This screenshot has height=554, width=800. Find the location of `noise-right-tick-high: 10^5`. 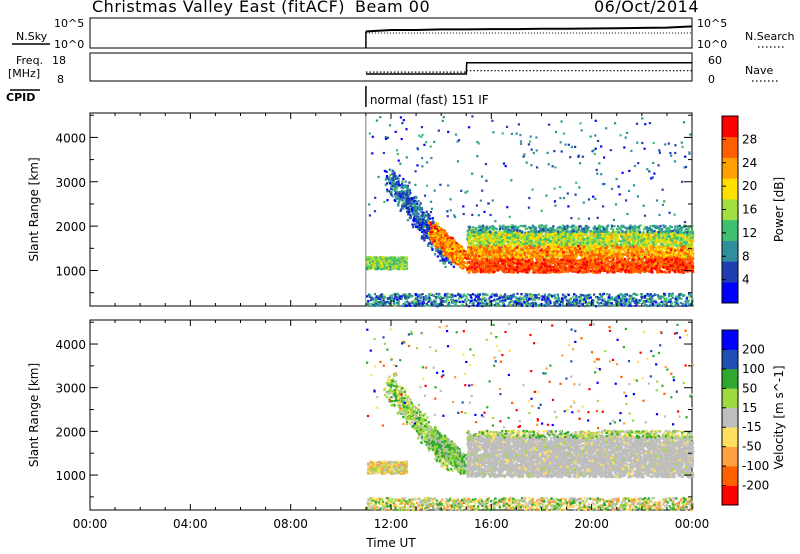

noise-right-tick-high: 10^5 is located at coordinates (712, 23).